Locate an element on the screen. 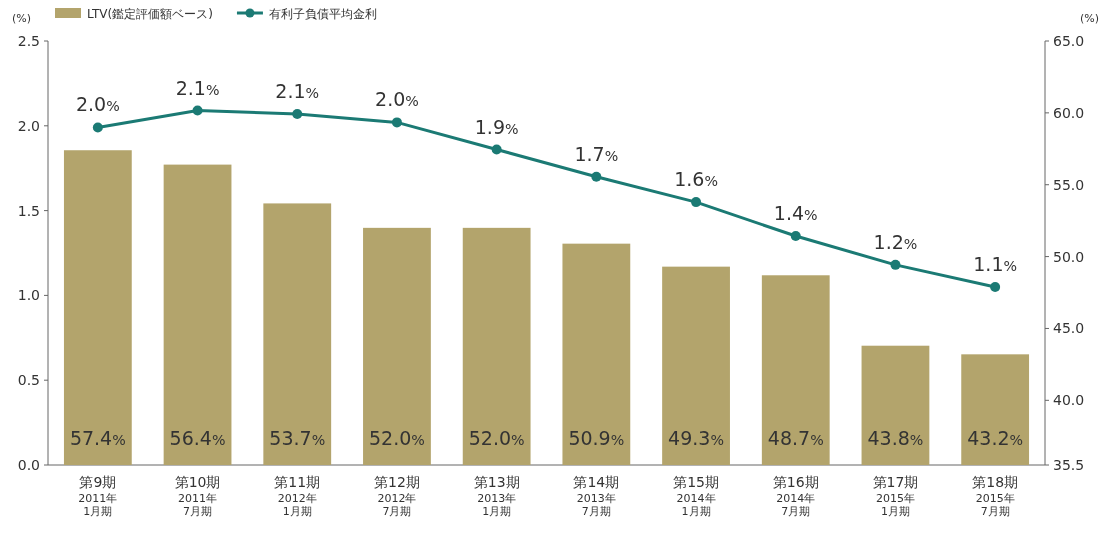 The image size is (1110, 533). y-tick-label: 1.5 is located at coordinates (28, 210).